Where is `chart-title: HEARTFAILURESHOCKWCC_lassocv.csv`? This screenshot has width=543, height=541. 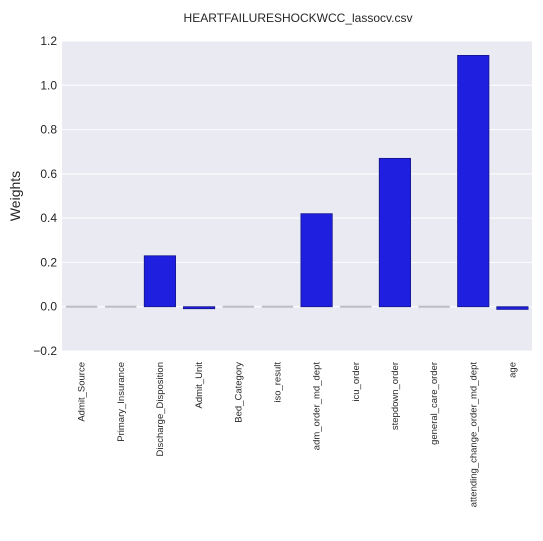
chart-title: HEARTFAILURESHOCKWCC_lassocv.csv is located at coordinates (298, 18).